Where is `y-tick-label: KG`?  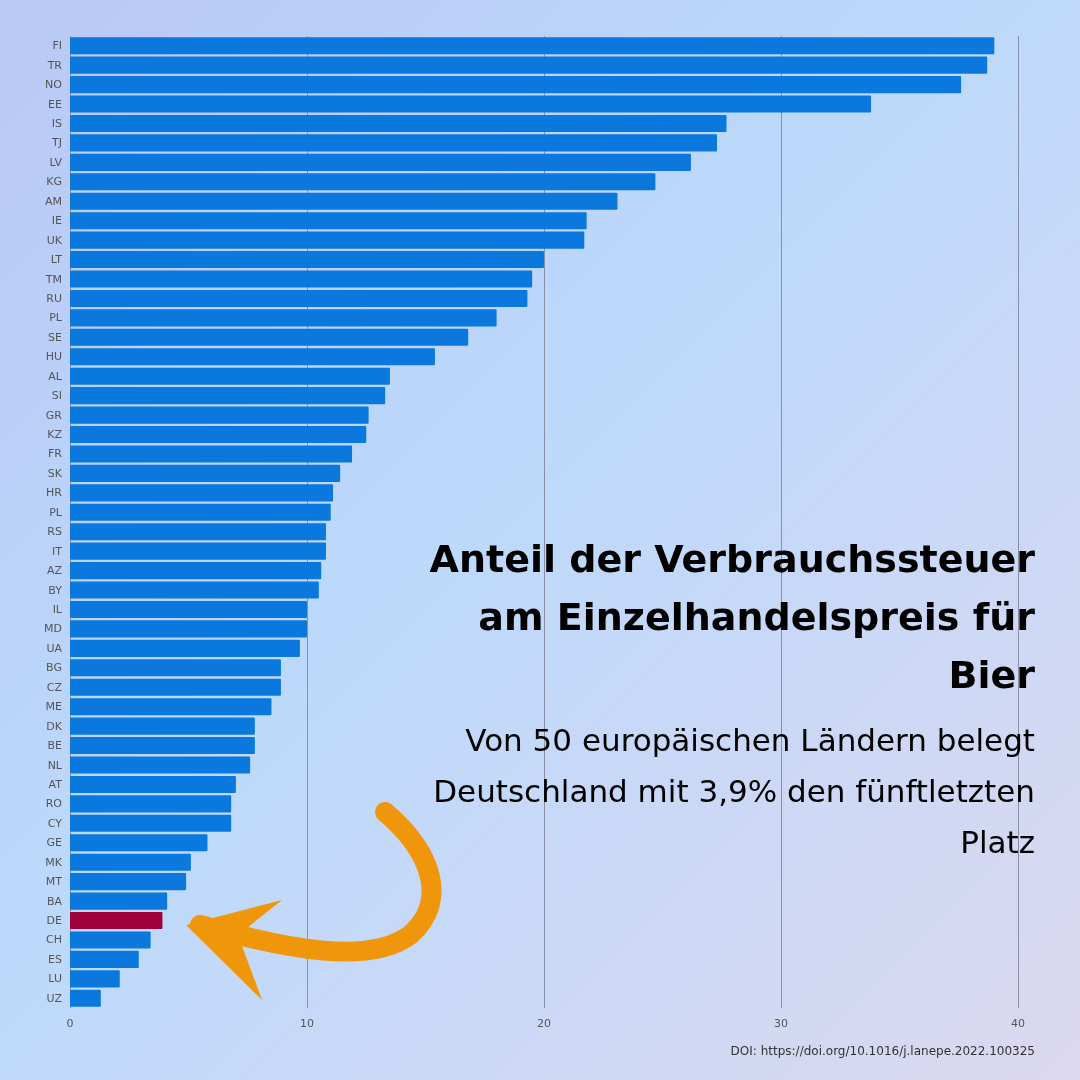
y-tick-label: KG is located at coordinates (54, 182).